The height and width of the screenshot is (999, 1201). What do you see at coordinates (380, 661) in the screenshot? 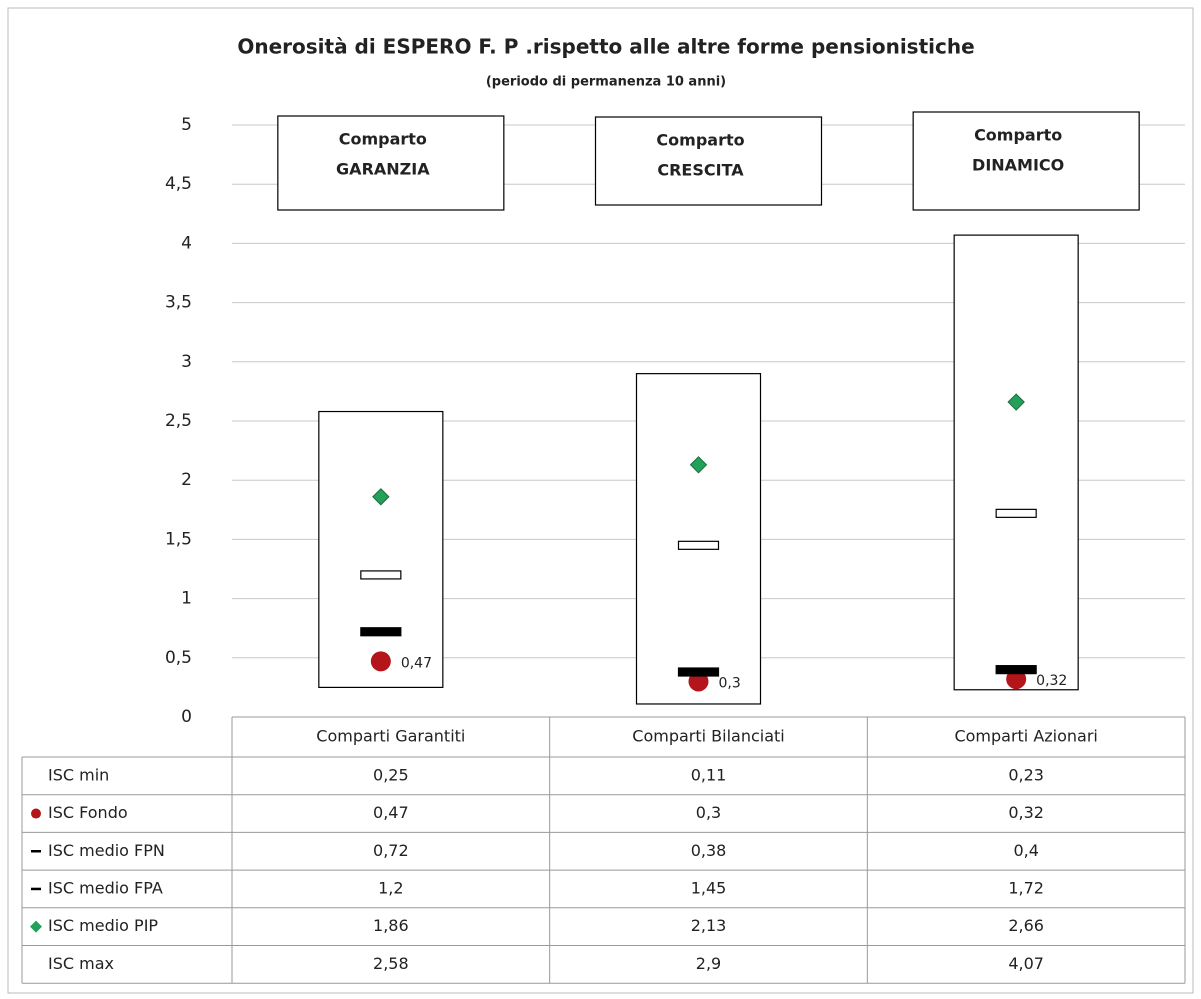
I see `fondo-marker` at bounding box center [380, 661].